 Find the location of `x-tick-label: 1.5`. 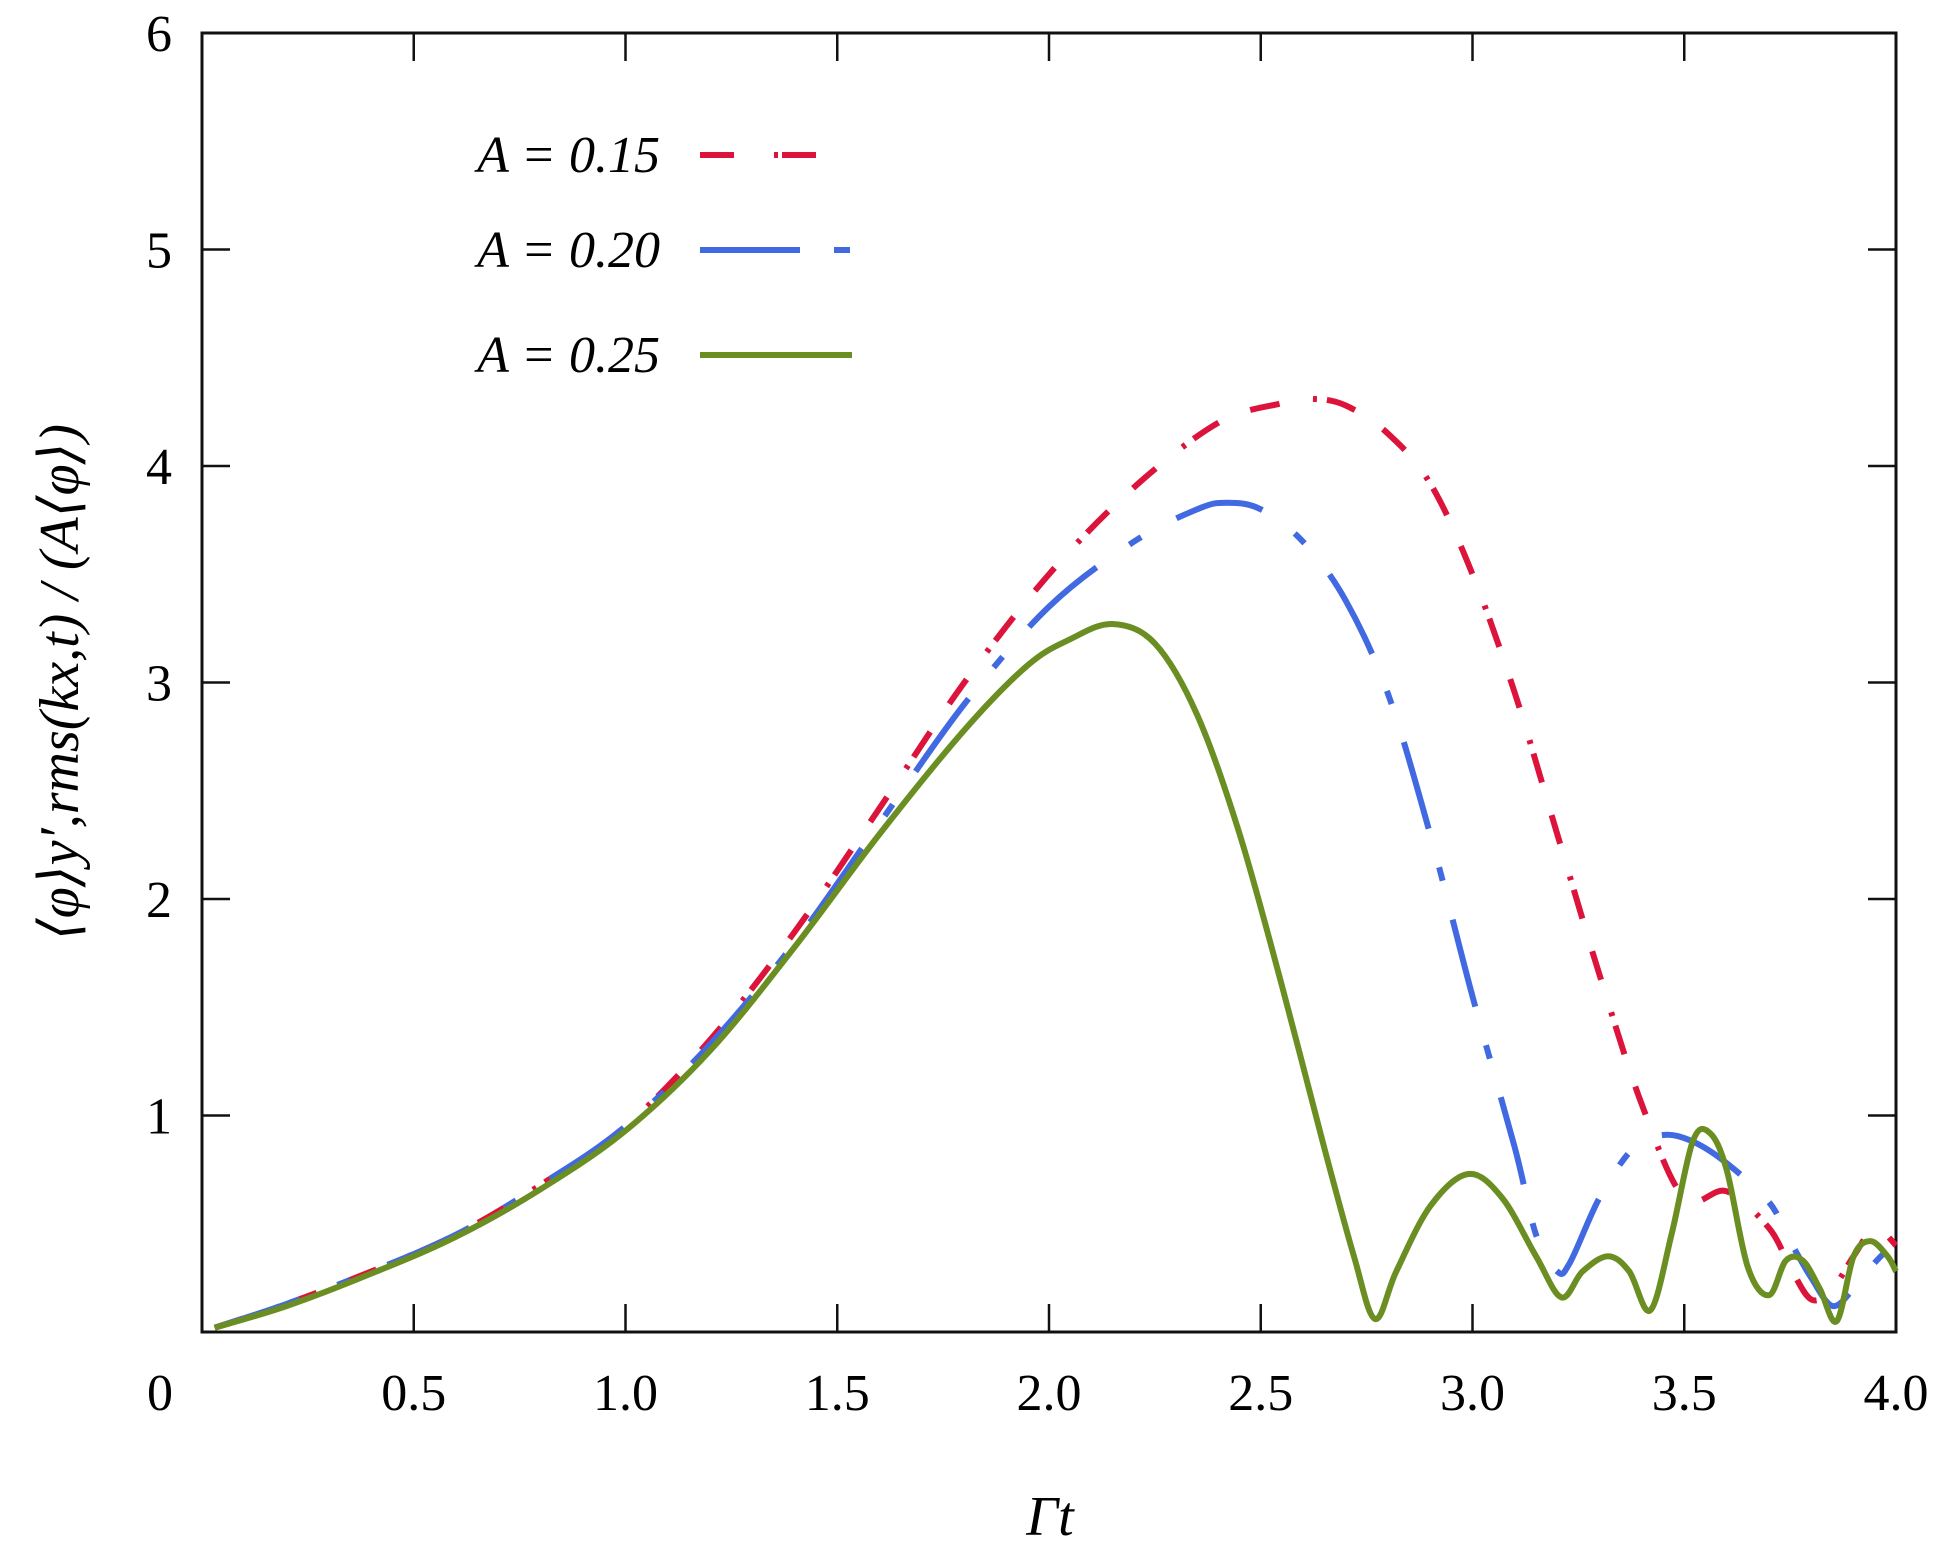

x-tick-label: 1.5 is located at coordinates (837, 1393).